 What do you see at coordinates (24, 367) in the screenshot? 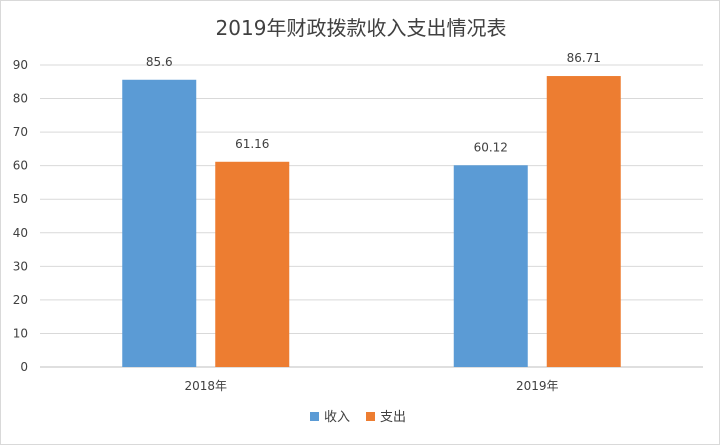
I see `y-tick-label: 0` at bounding box center [24, 367].